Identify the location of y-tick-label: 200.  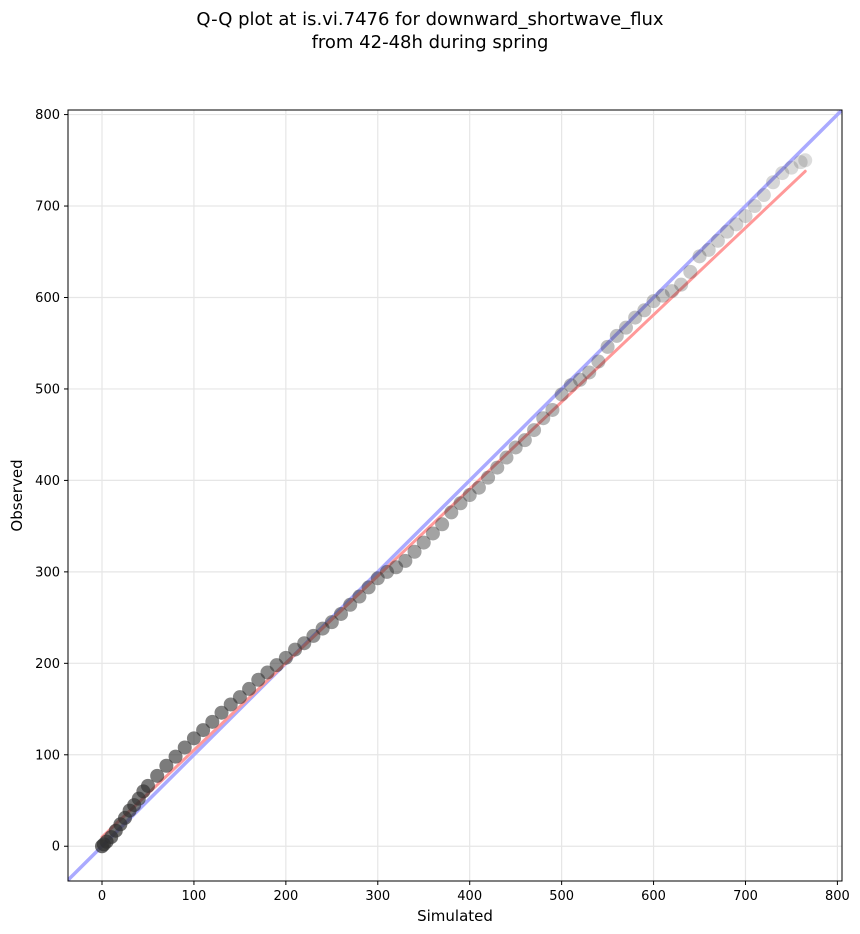
(47, 664).